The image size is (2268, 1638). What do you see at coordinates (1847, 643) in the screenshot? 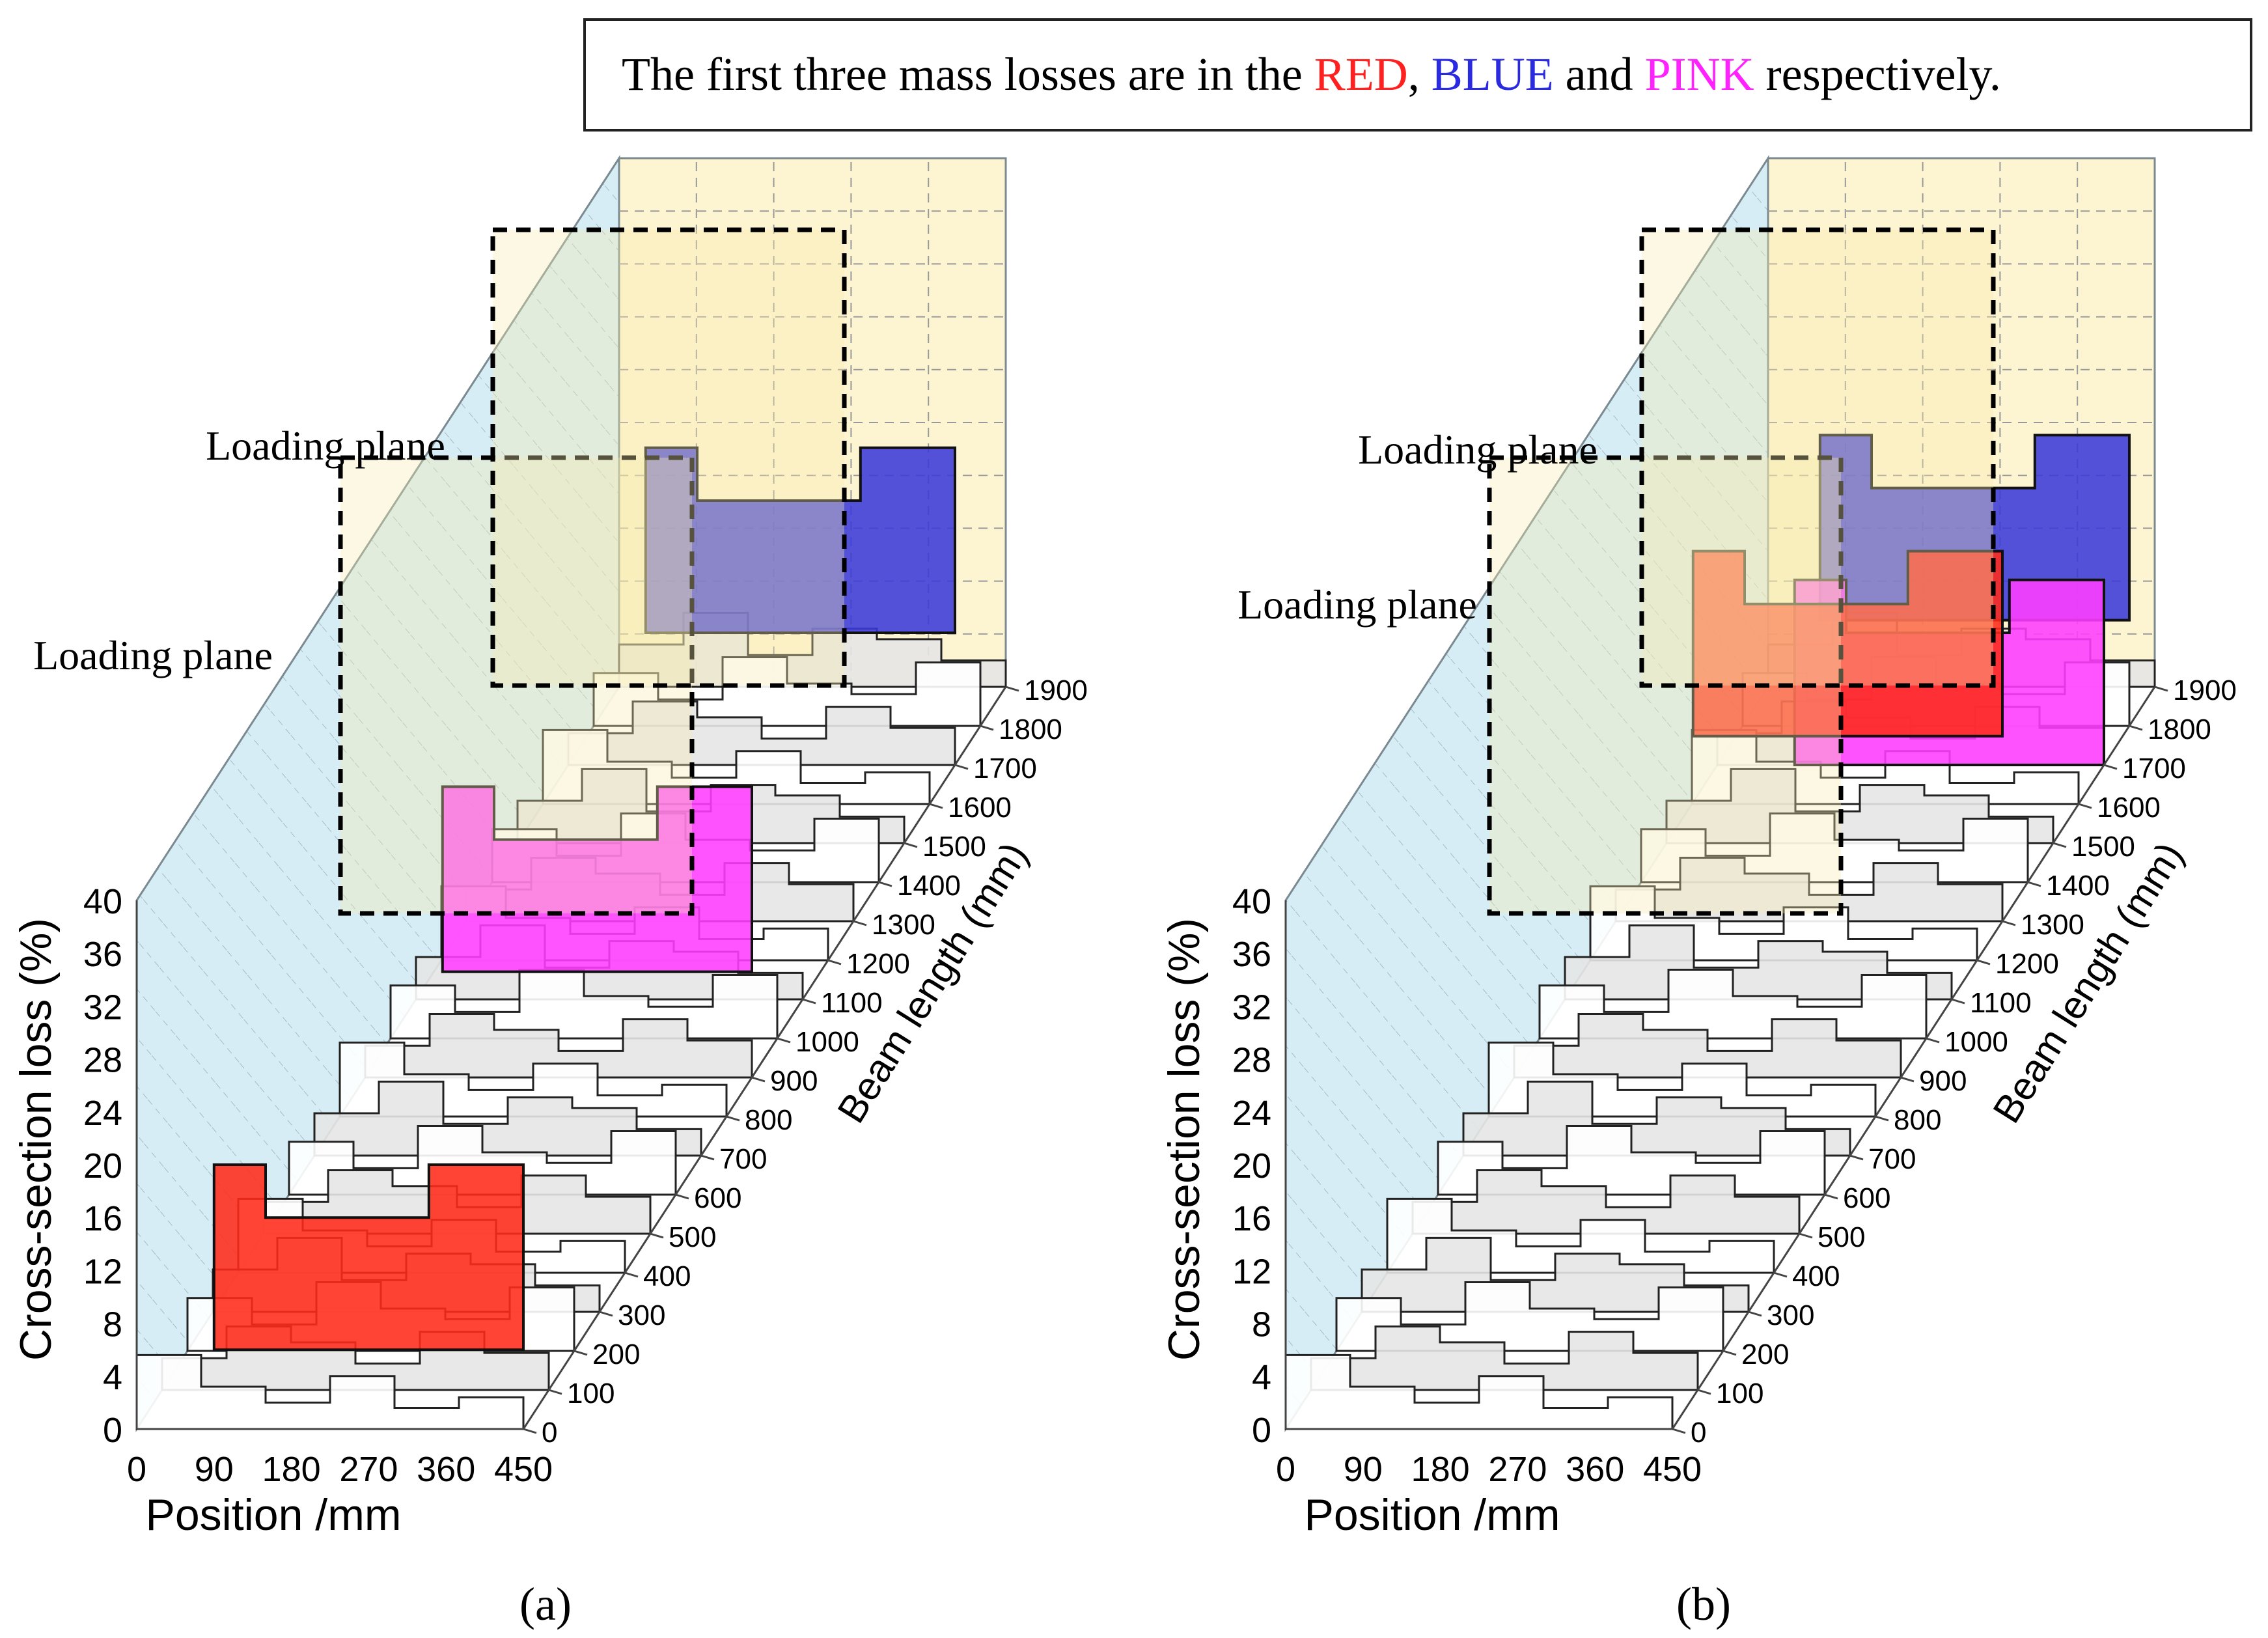
I see `panel-b-loss-block-red` at bounding box center [1847, 643].